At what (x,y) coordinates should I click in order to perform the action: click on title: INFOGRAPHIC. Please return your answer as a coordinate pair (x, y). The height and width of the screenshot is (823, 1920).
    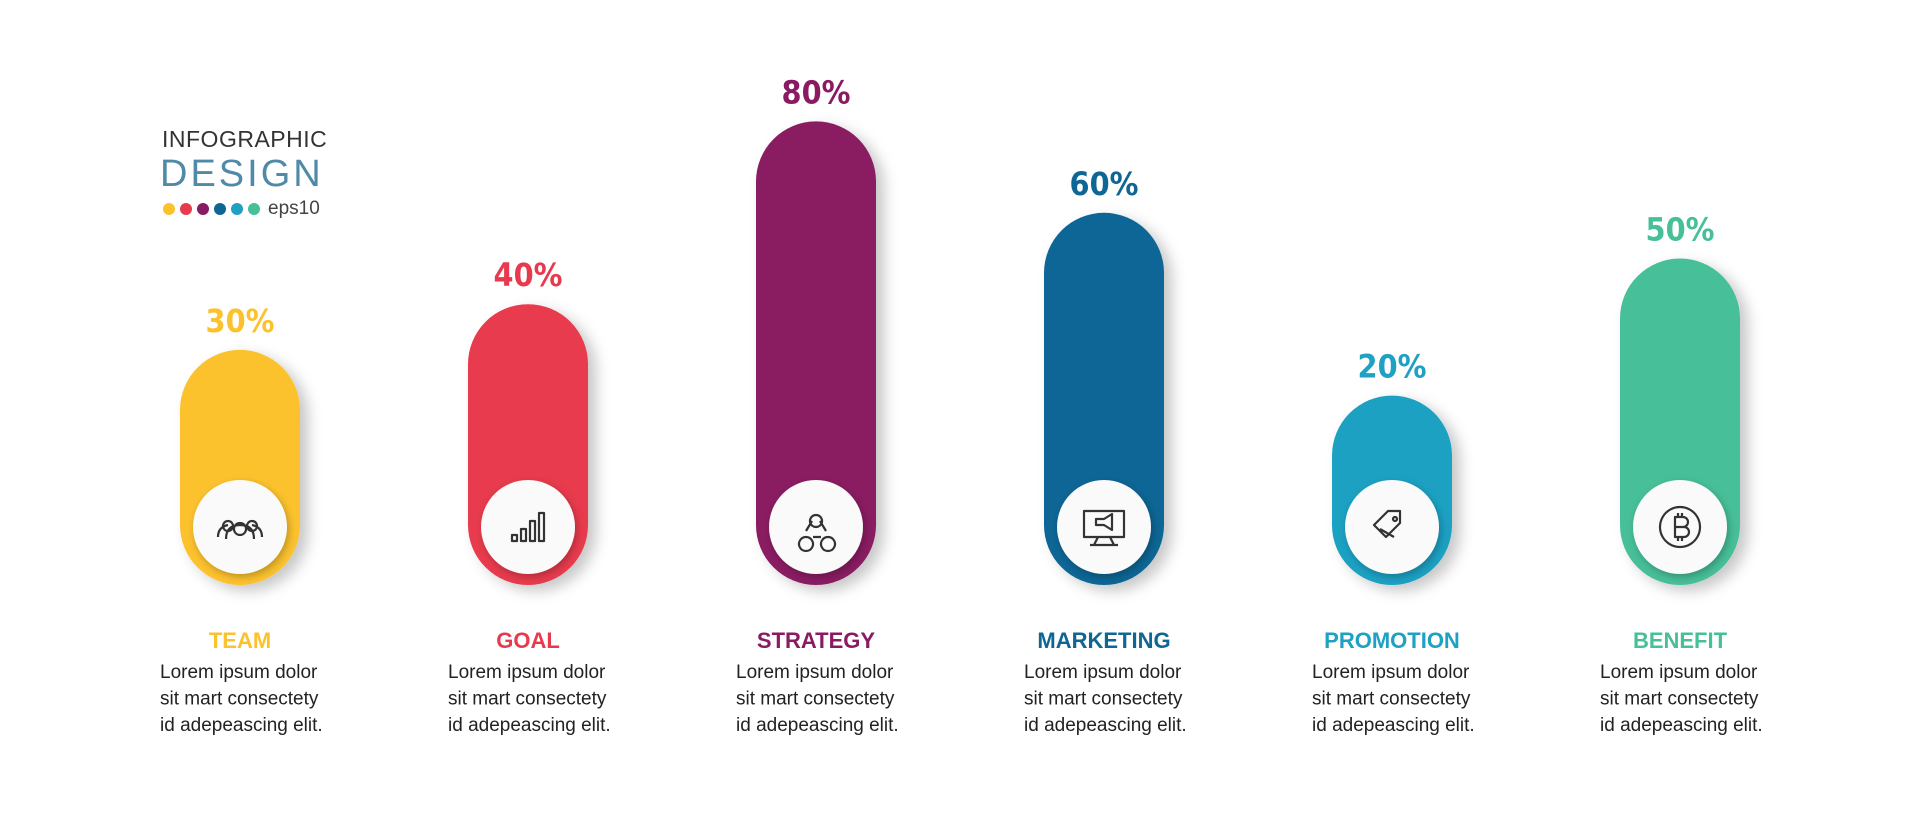
    Looking at the image, I should click on (244, 139).